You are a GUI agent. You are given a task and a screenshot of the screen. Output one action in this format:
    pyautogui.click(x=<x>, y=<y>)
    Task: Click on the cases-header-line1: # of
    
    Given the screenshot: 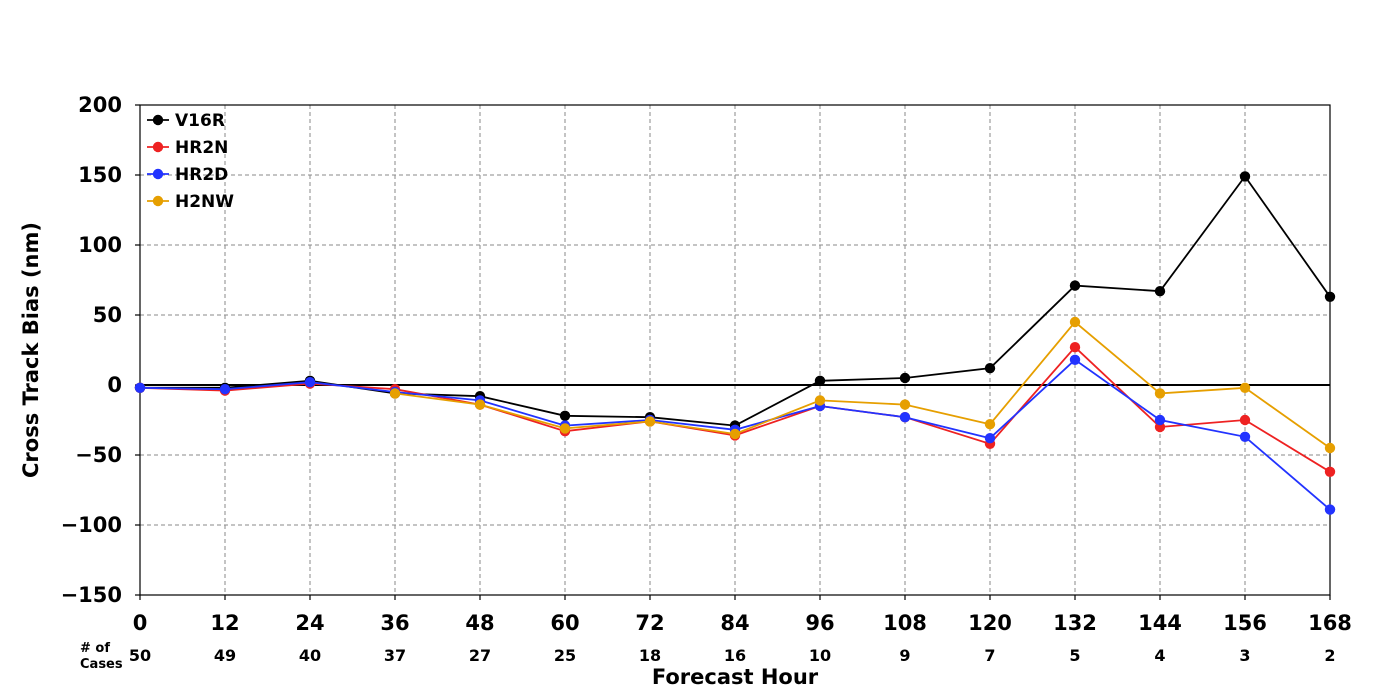 What is the action you would take?
    pyautogui.click(x=95, y=648)
    